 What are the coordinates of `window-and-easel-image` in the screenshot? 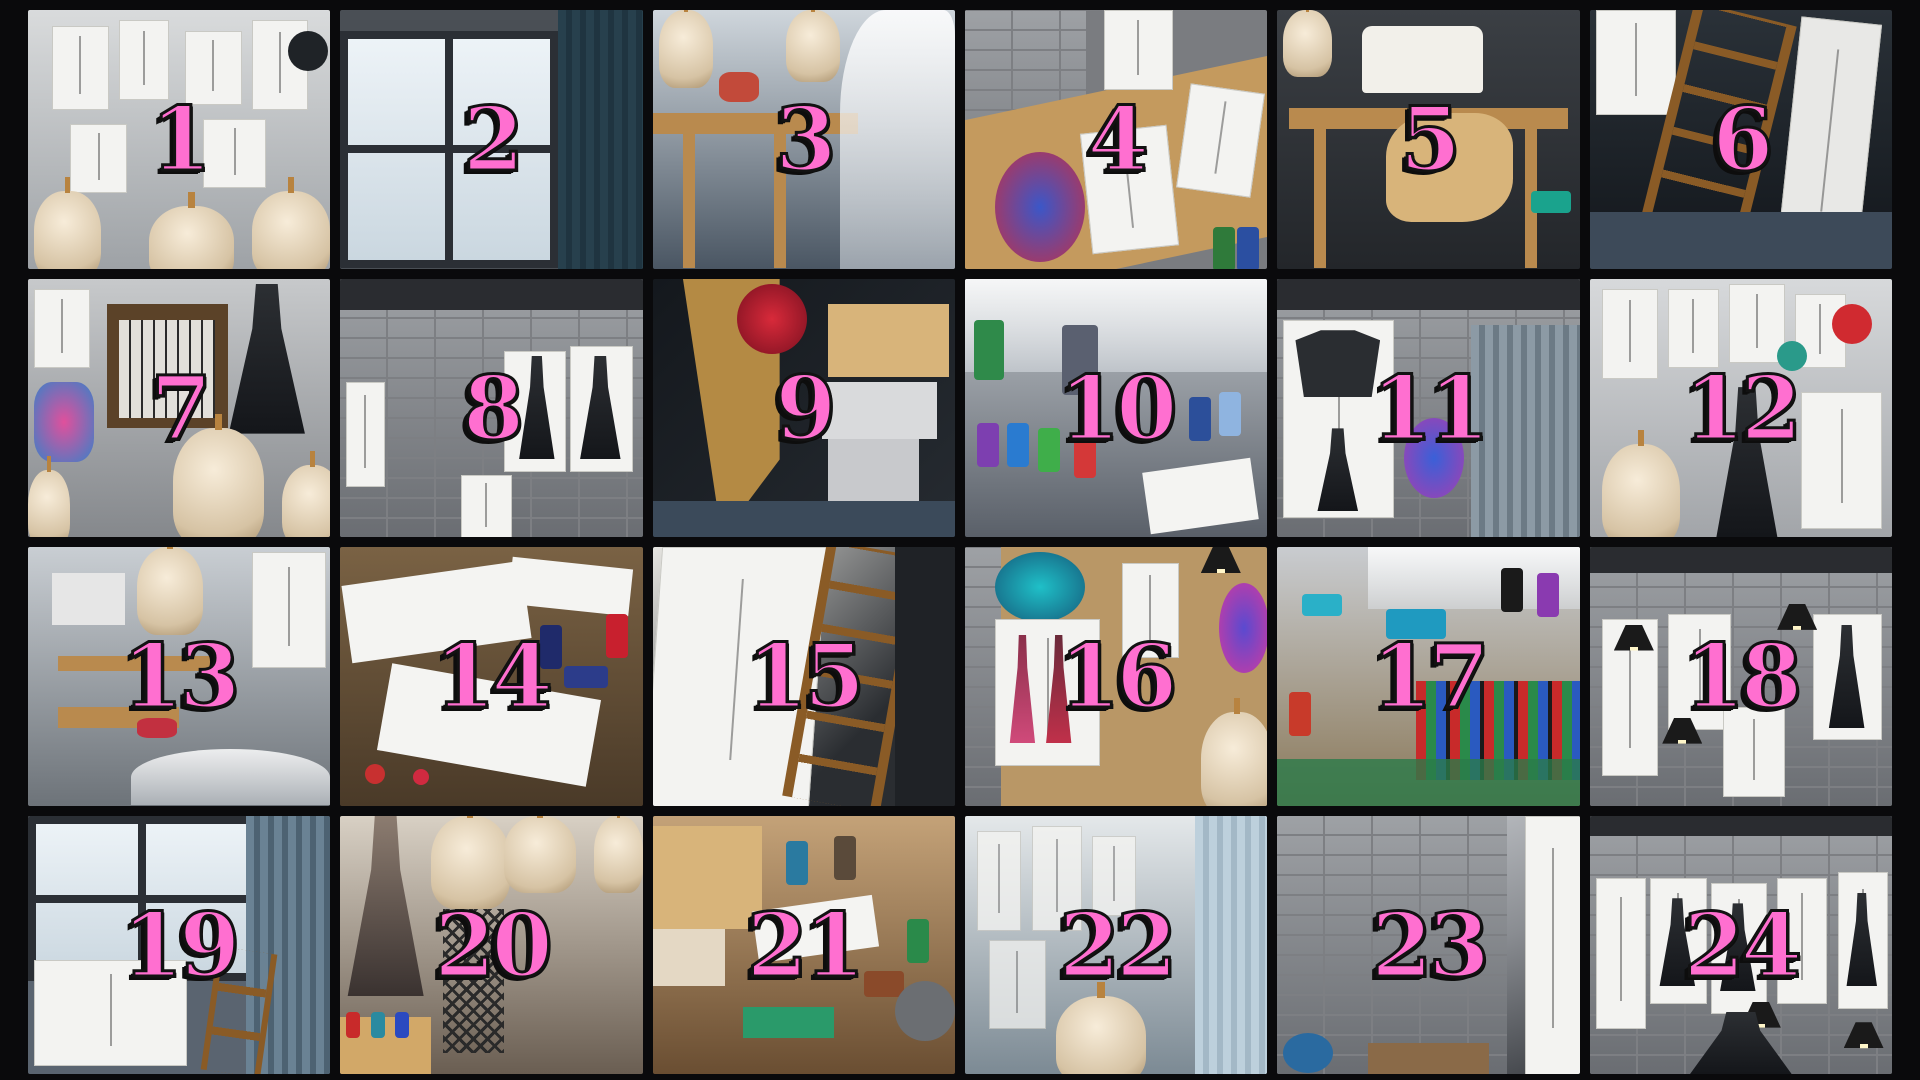 It's located at (179, 944).